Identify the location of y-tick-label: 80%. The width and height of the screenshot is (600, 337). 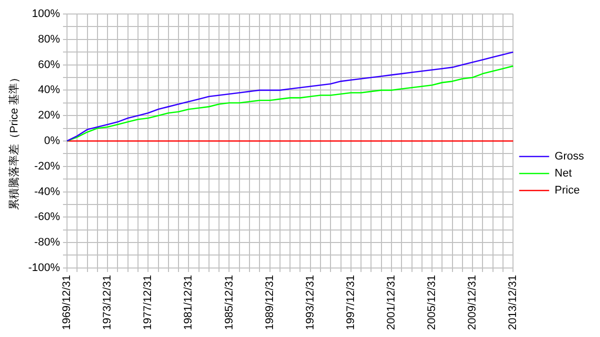
(49, 39).